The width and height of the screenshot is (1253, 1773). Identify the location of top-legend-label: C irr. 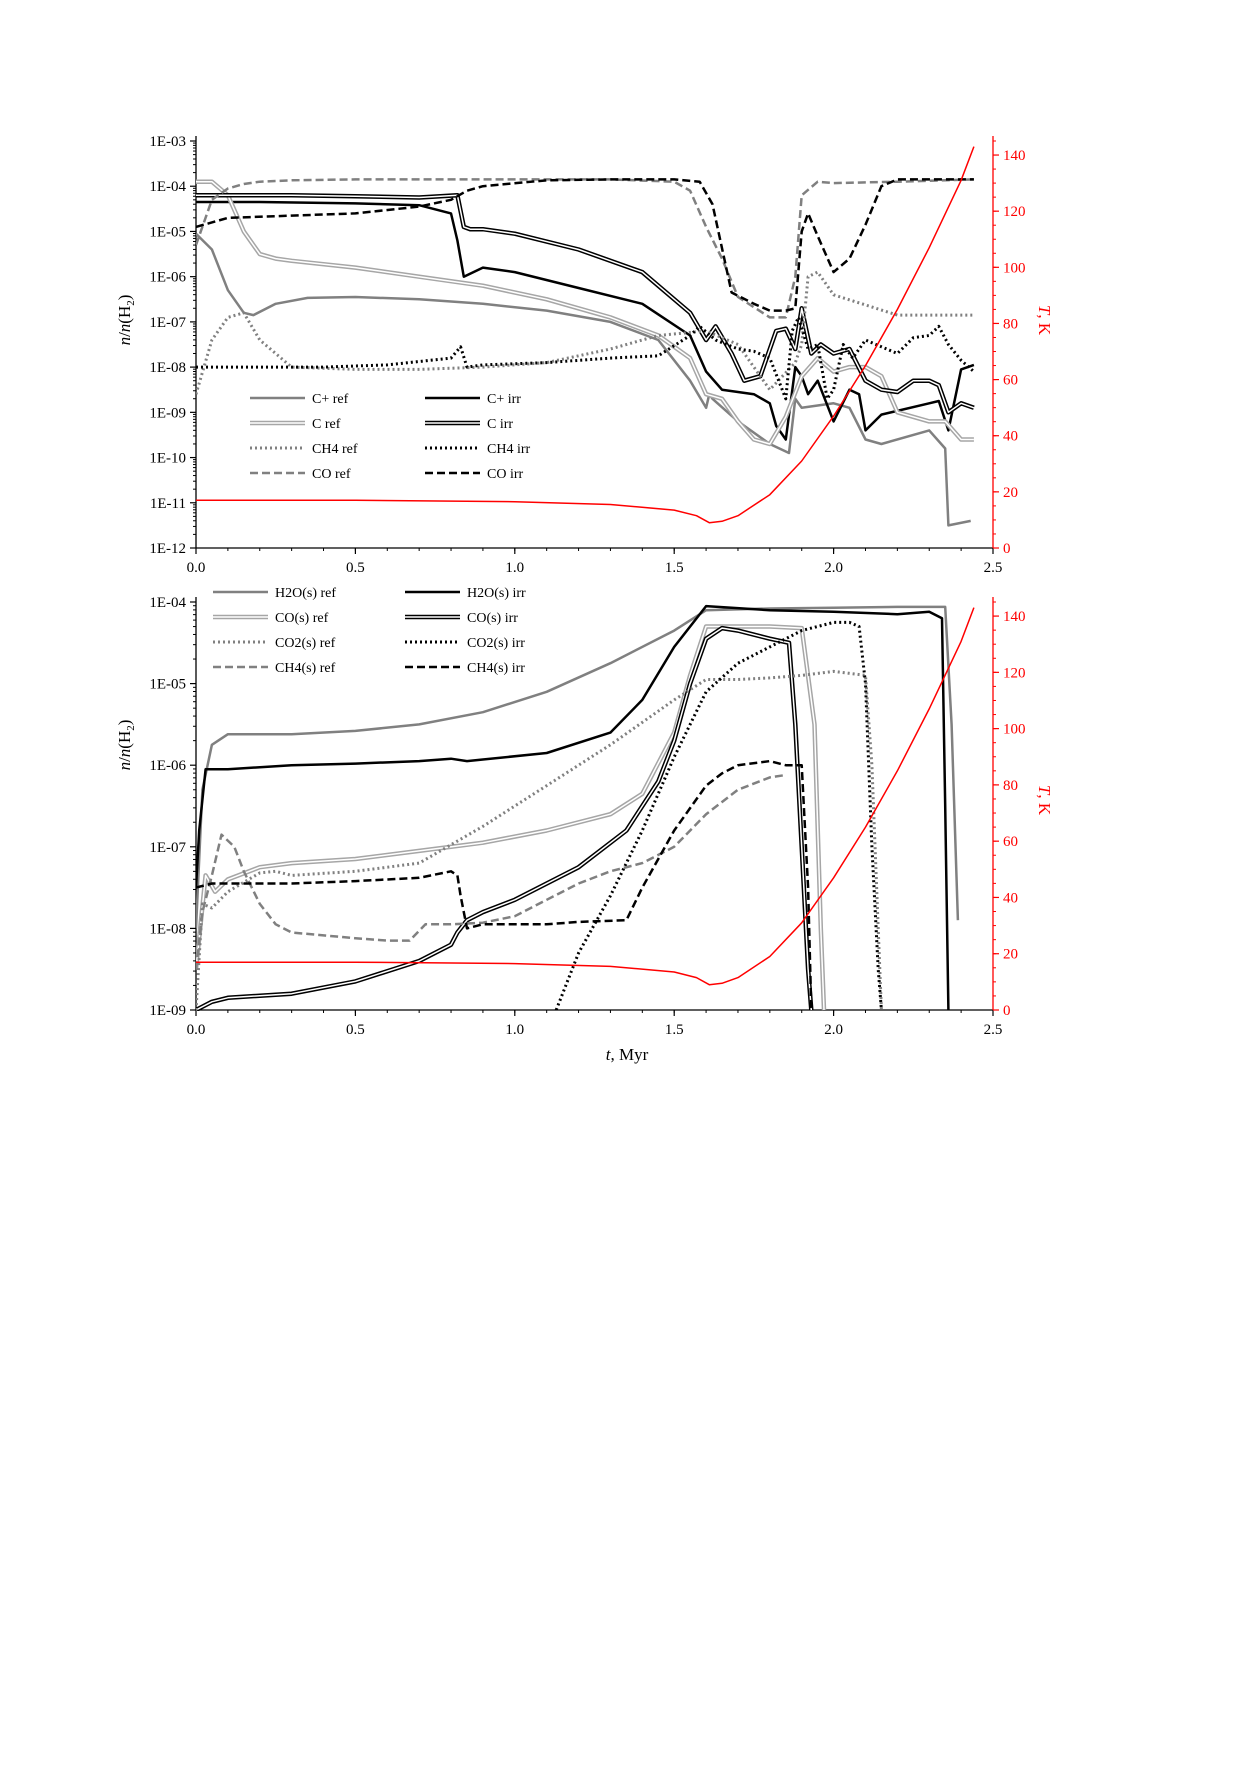
(500, 424).